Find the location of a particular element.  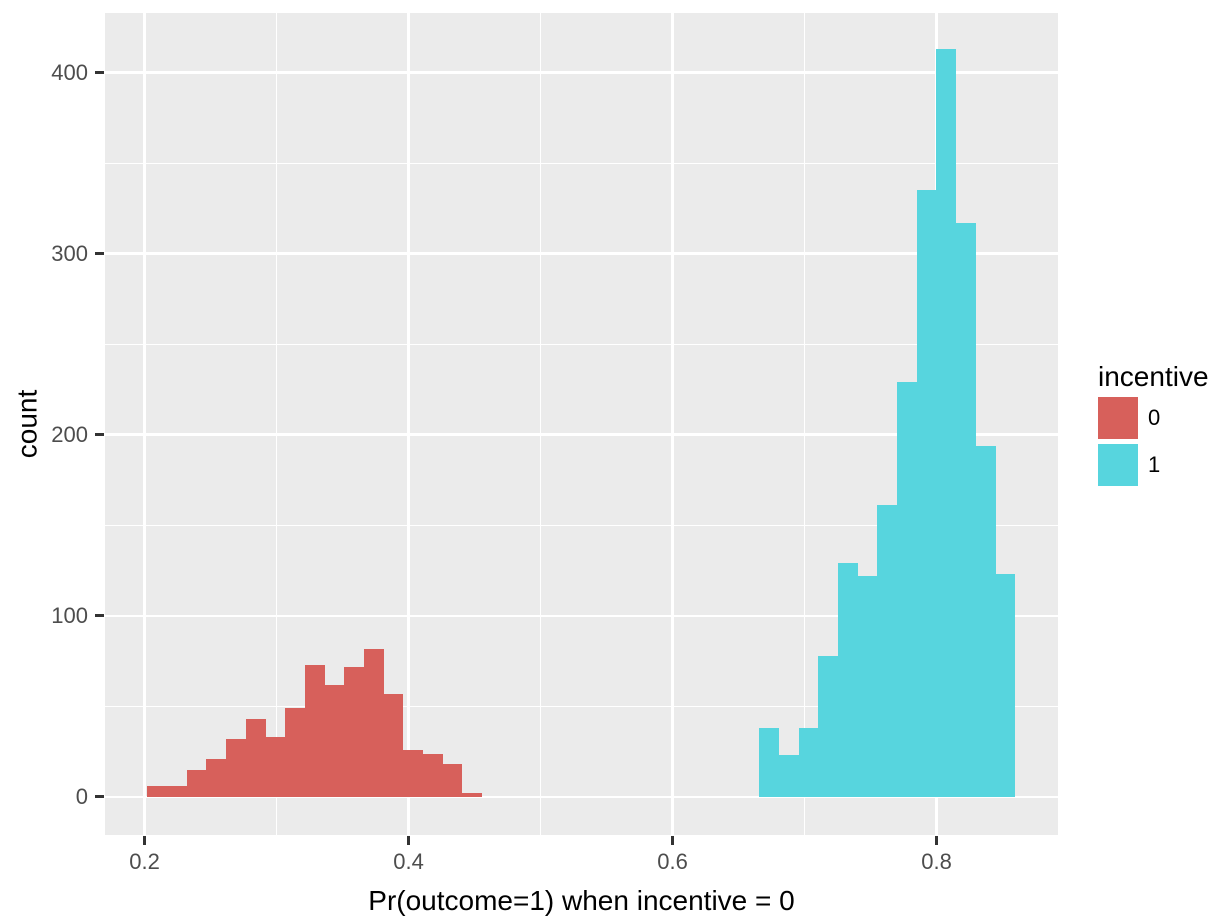

y-tick-label: 400 is located at coordinates (69, 72).